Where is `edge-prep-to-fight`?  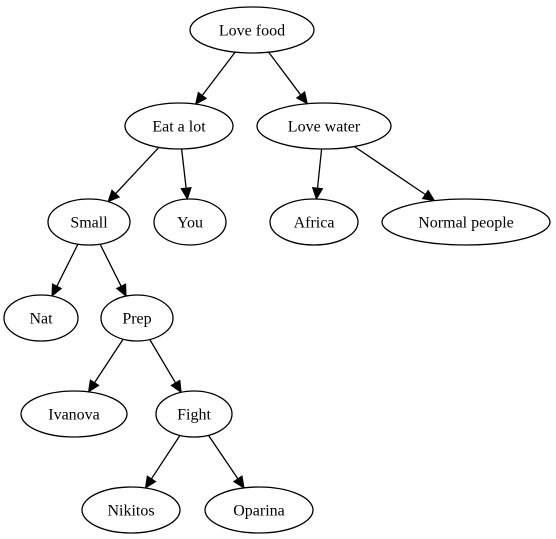 edge-prep-to-fight is located at coordinates (165, 366).